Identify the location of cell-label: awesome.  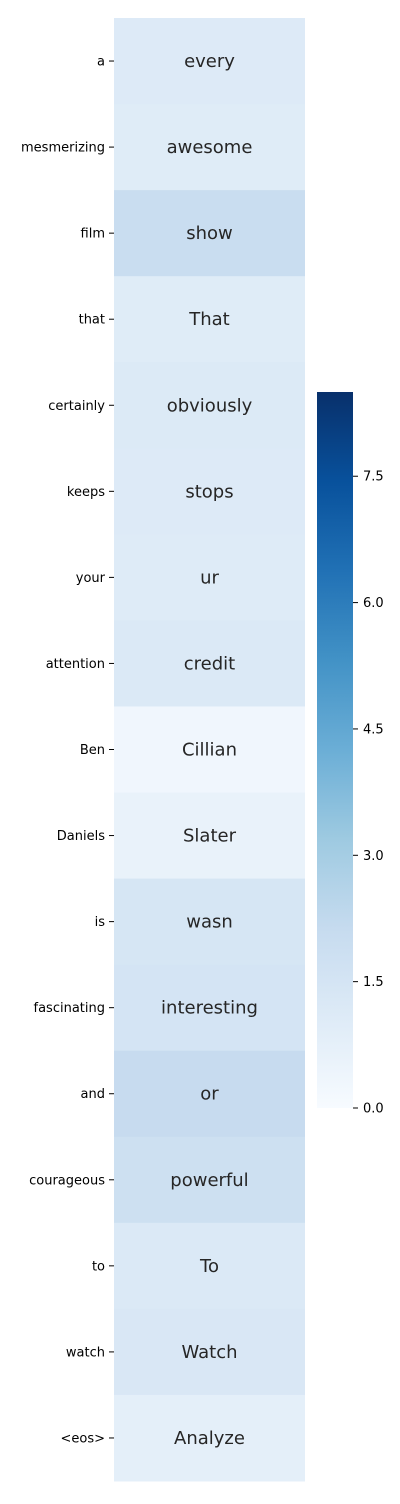
(210, 147).